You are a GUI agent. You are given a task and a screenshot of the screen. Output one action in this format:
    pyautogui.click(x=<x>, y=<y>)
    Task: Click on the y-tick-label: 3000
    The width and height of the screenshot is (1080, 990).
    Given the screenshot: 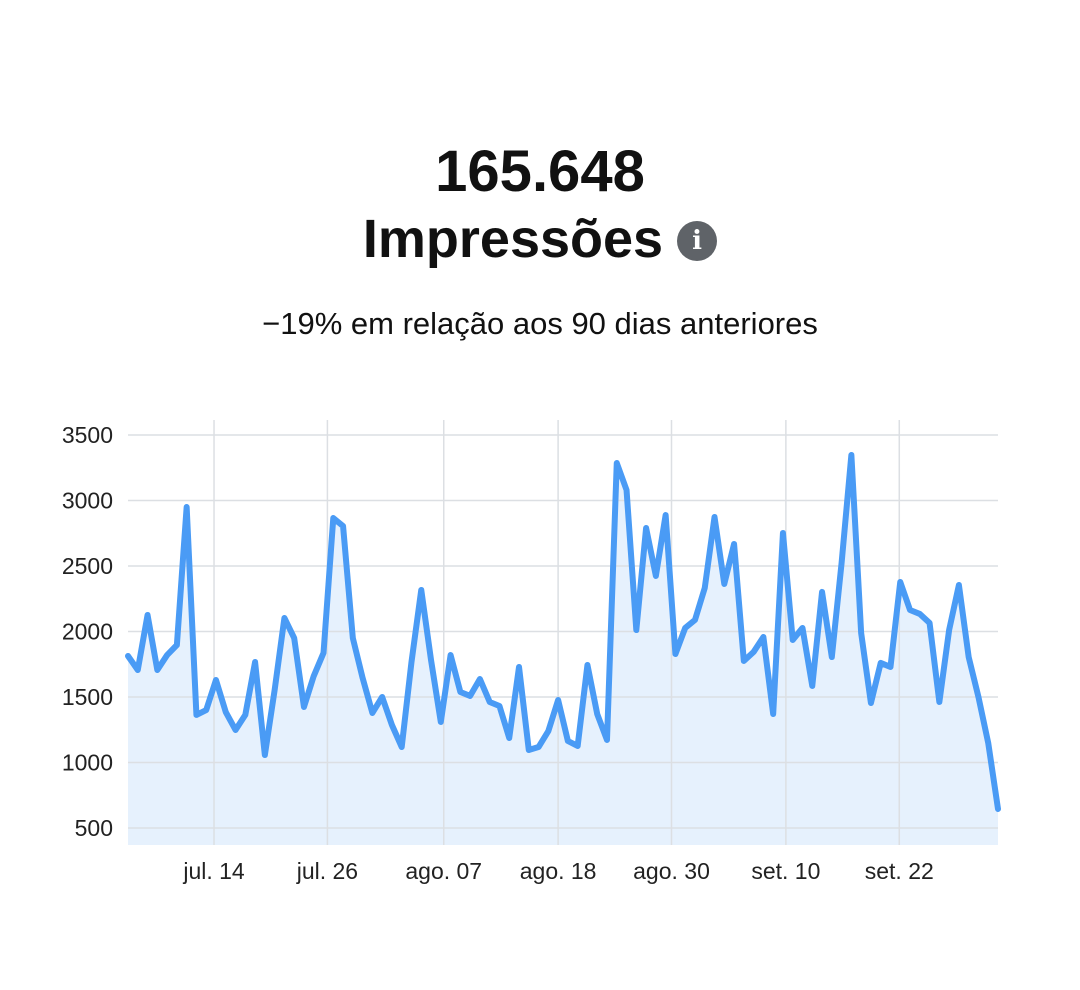 What is the action you would take?
    pyautogui.click(x=87, y=500)
    